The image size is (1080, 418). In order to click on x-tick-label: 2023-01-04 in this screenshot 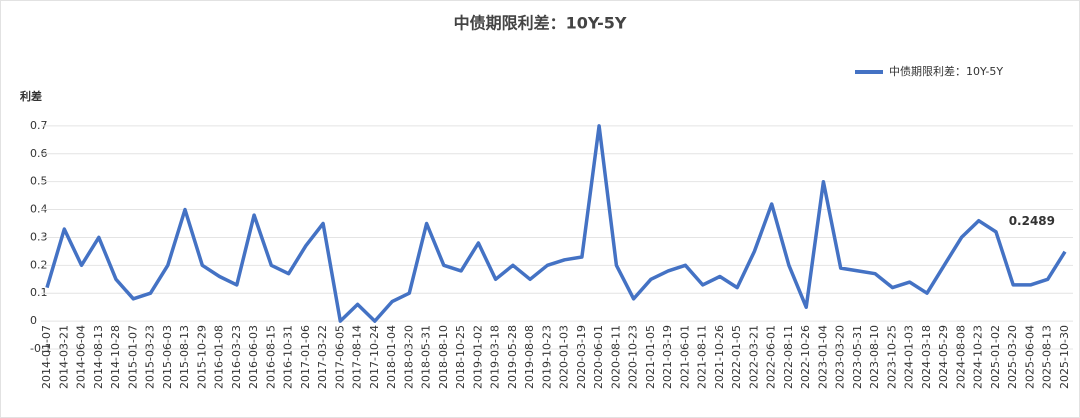, I will do `click(822, 357)`.